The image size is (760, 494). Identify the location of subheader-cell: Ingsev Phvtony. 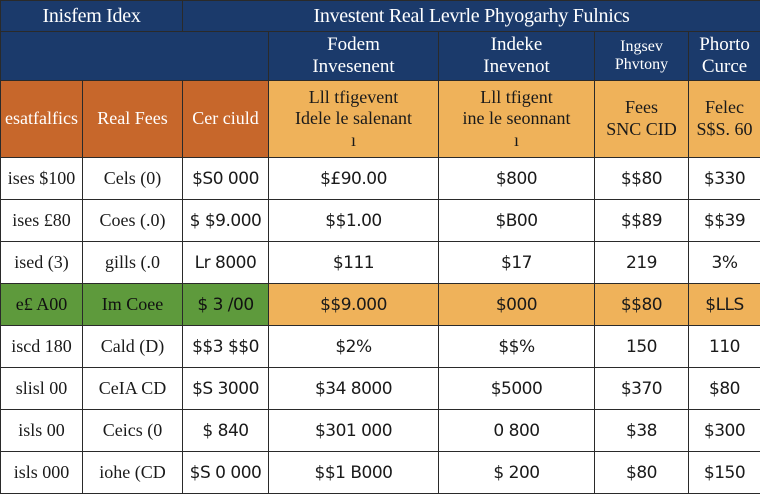
(642, 56).